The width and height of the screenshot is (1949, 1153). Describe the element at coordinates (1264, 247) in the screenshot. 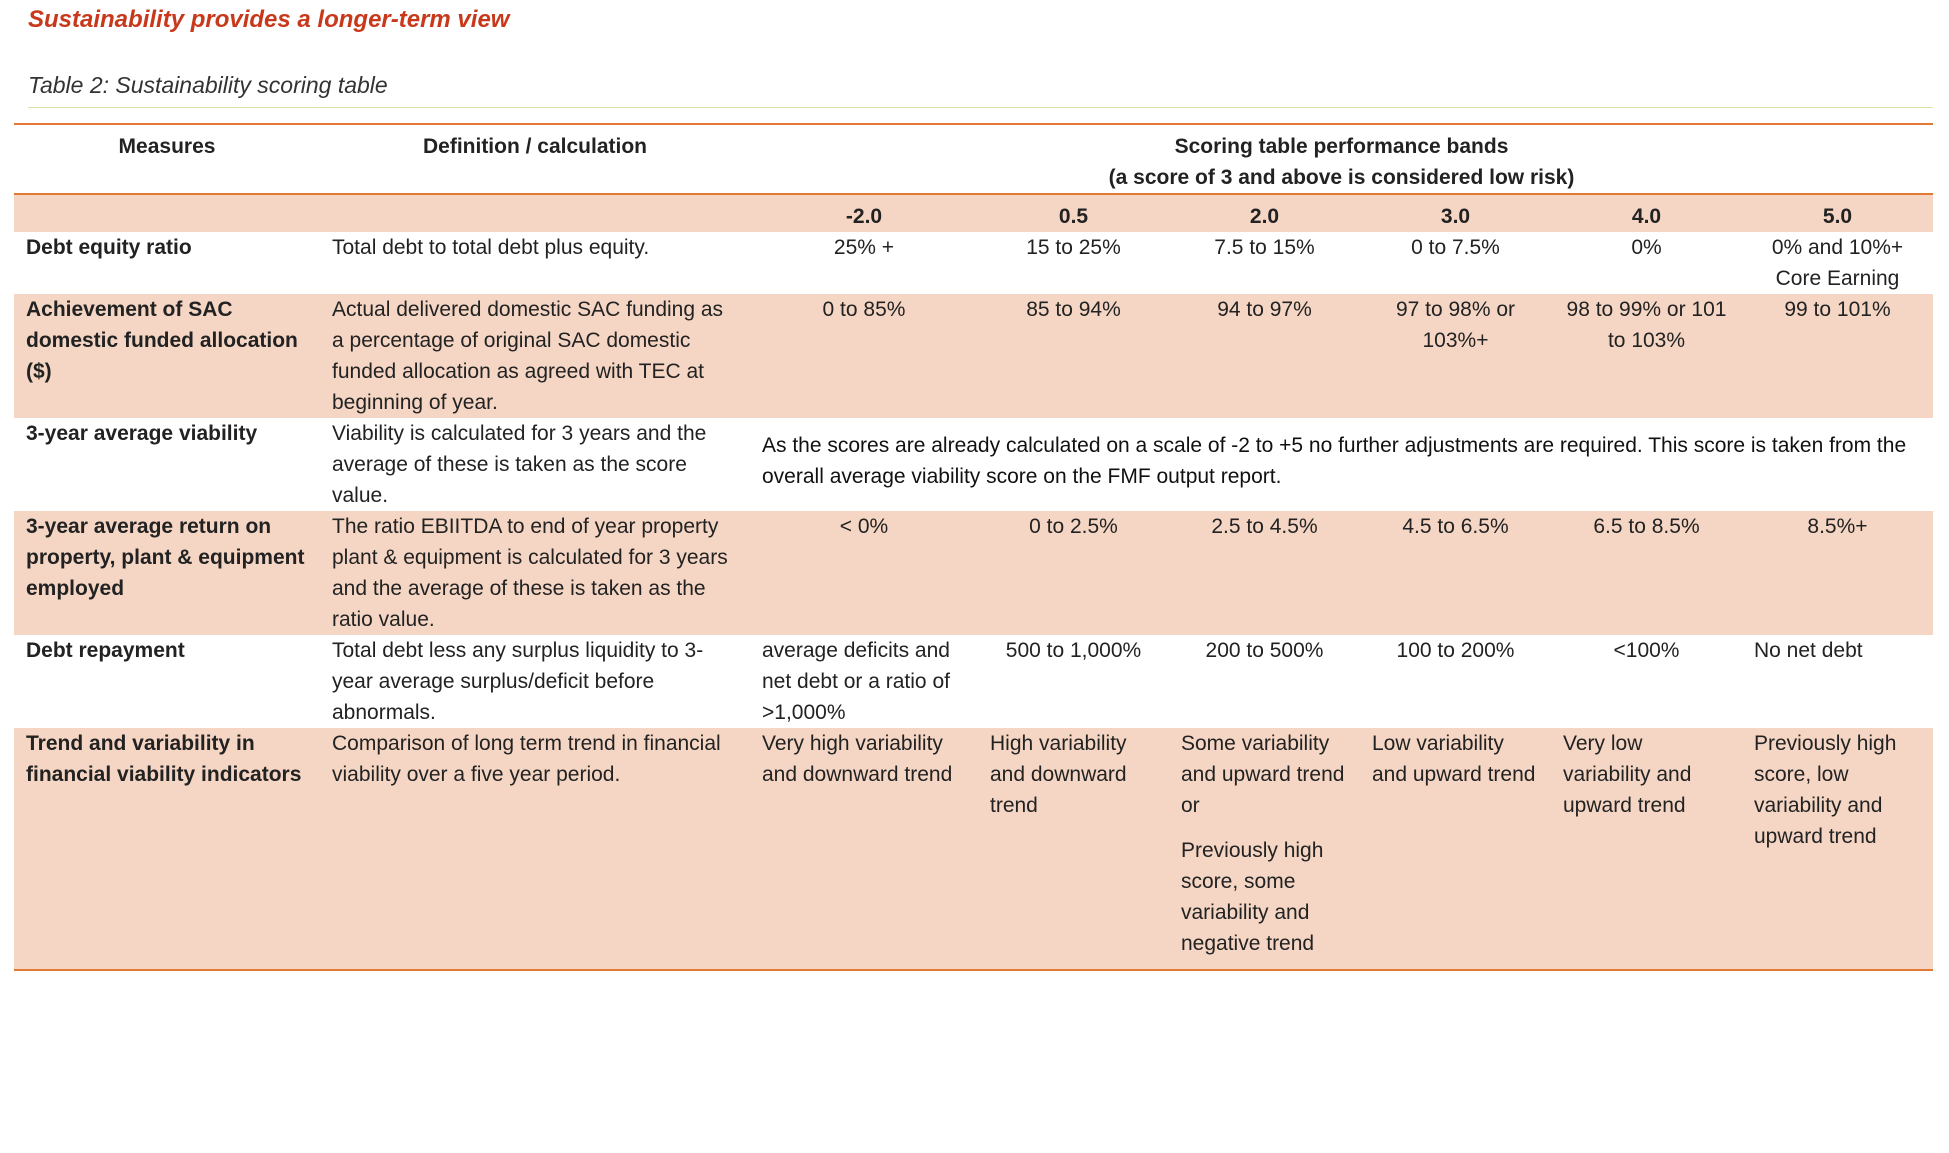

I see `score-cell: 7.5 to 15%` at that location.